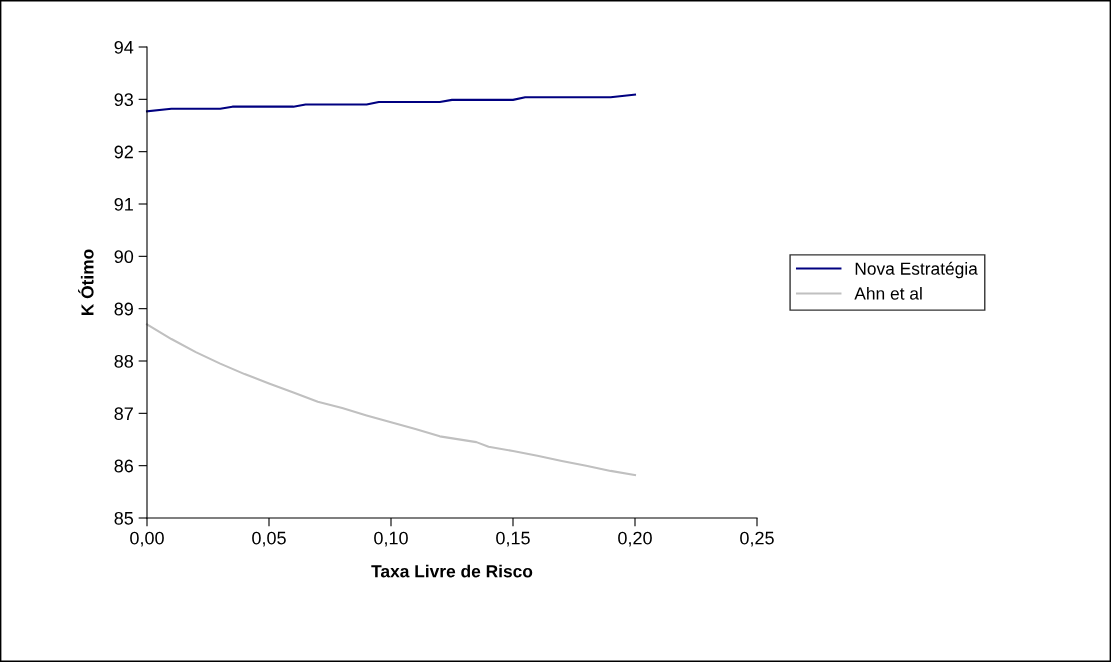 The height and width of the screenshot is (662, 1111). What do you see at coordinates (123, 309) in the screenshot?
I see `y-tick-label: 89` at bounding box center [123, 309].